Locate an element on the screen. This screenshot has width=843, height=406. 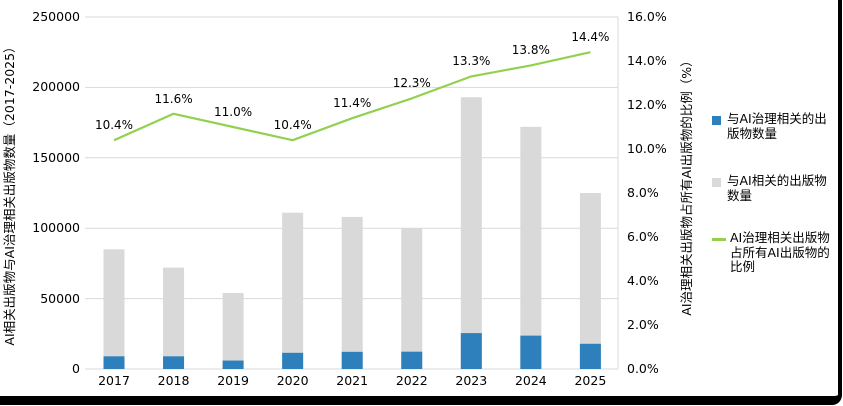
line-data-label: 11.0% is located at coordinates (233, 112).